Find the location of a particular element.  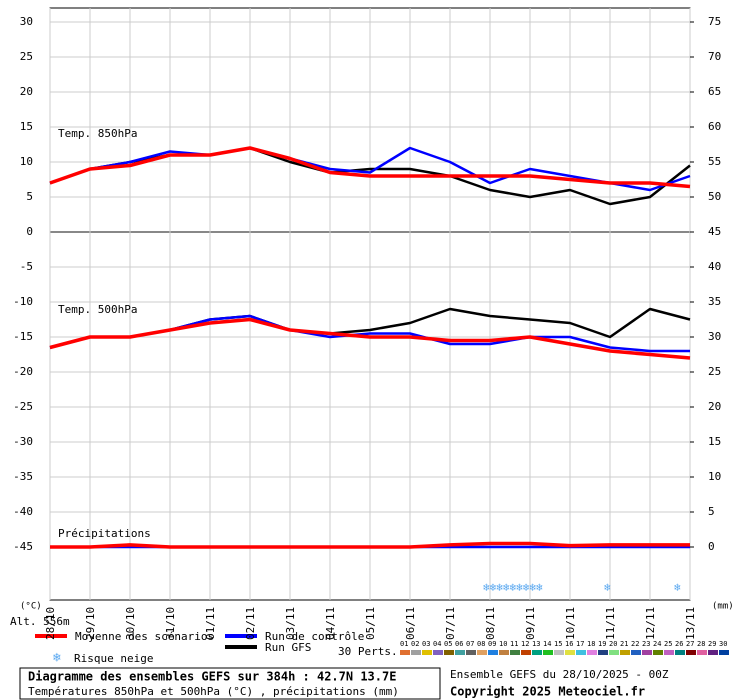

snow-label: Risque neige is located at coordinates (113, 658).